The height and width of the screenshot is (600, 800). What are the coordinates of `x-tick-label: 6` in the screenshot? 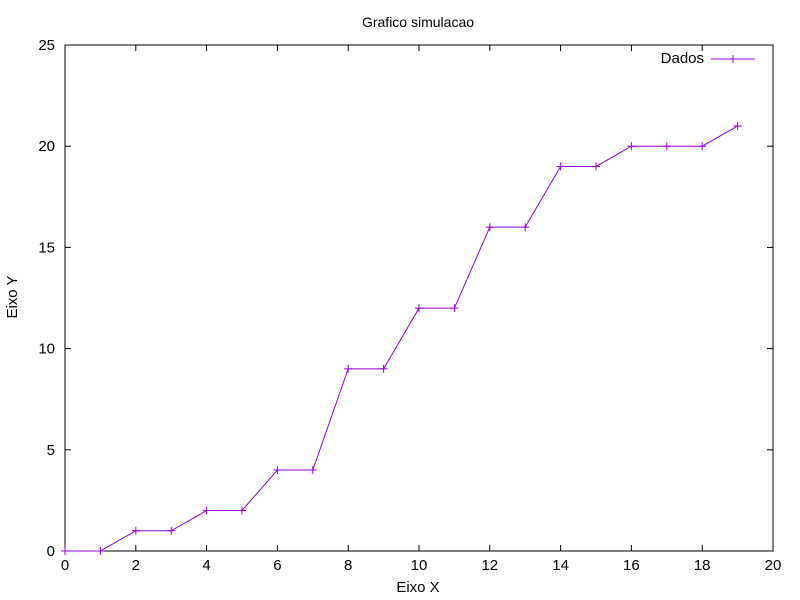 It's located at (277, 565).